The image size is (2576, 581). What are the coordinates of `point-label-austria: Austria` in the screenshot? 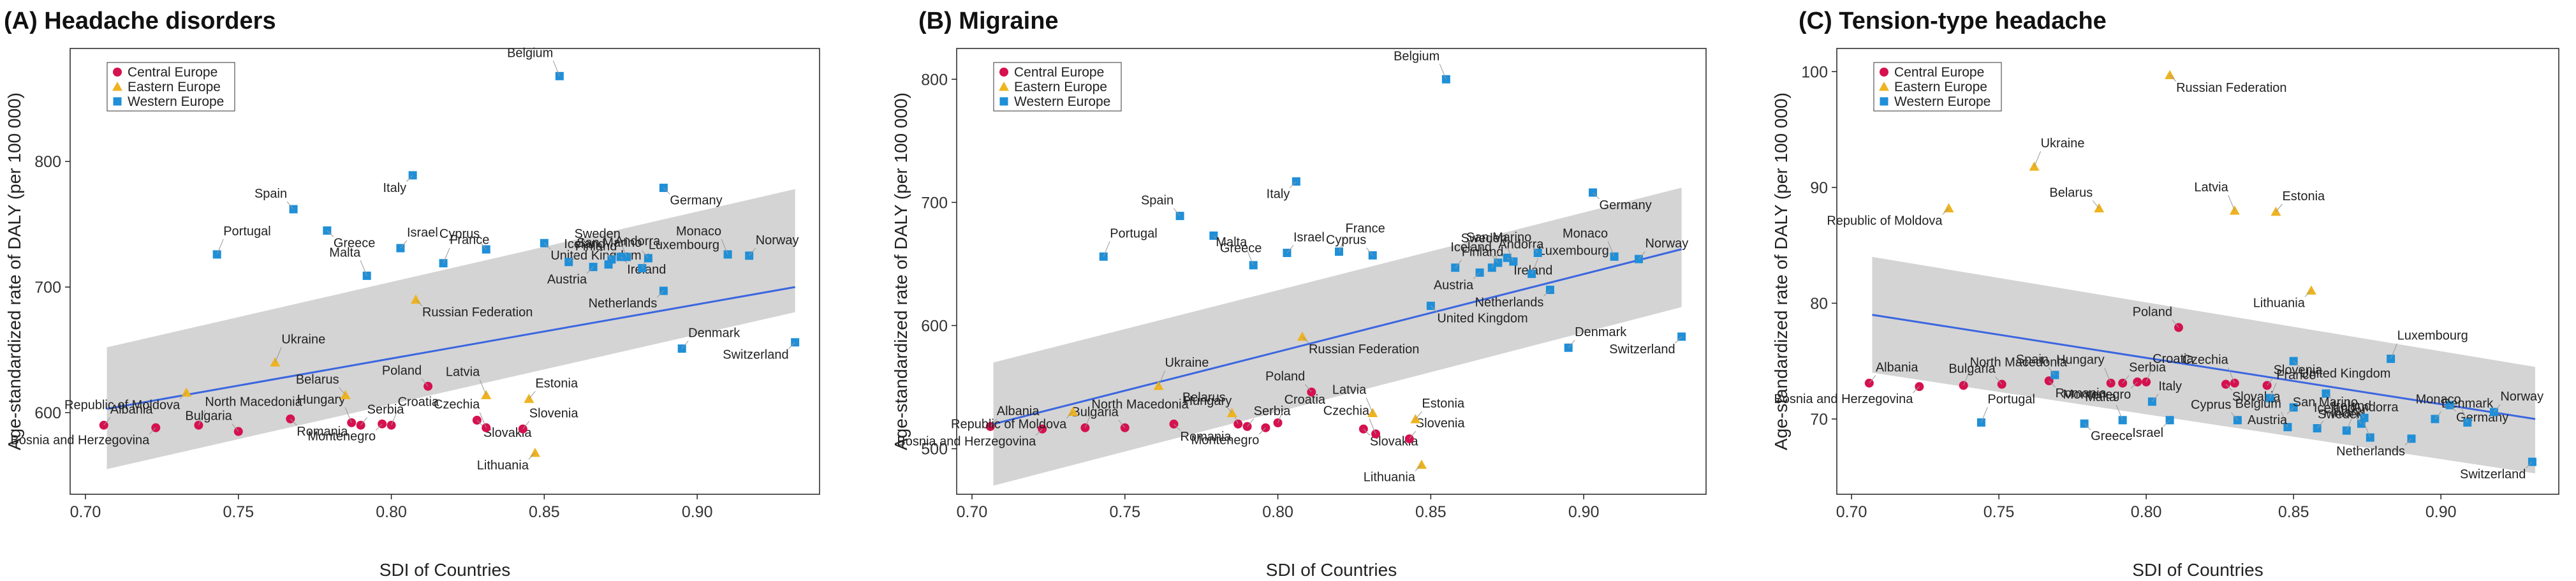 It's located at (2268, 420).